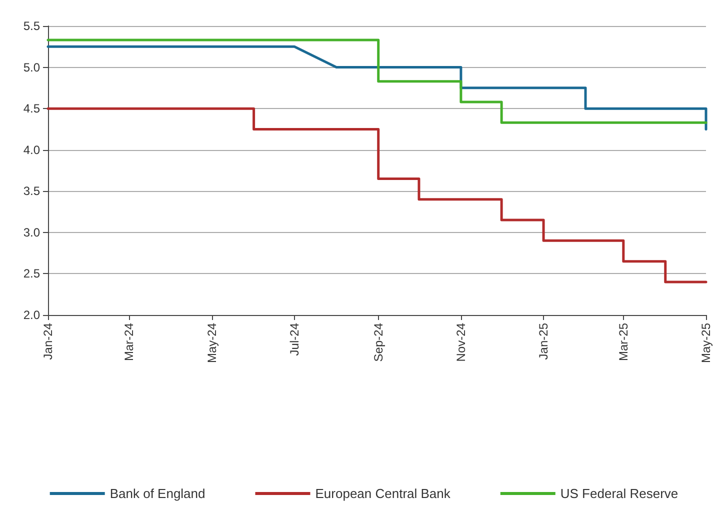  What do you see at coordinates (294, 339) in the screenshot?
I see `x-tick-label: Jul-24` at bounding box center [294, 339].